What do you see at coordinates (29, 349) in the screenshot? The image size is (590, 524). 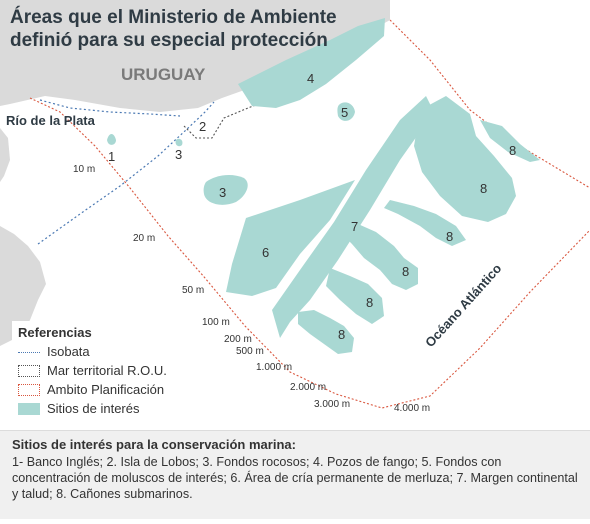 I see `isobath-swatch-icon` at bounding box center [29, 349].